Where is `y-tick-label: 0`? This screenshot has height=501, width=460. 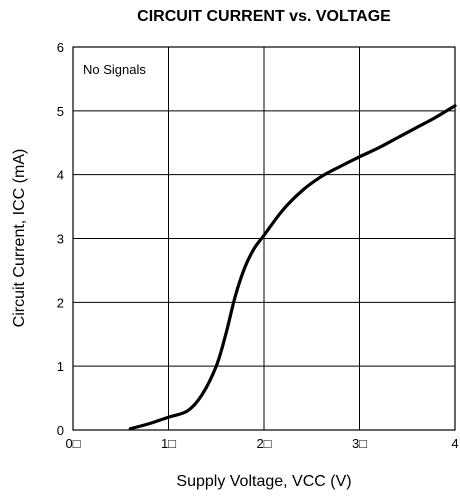
y-tick-label: 0 is located at coordinates (60, 430).